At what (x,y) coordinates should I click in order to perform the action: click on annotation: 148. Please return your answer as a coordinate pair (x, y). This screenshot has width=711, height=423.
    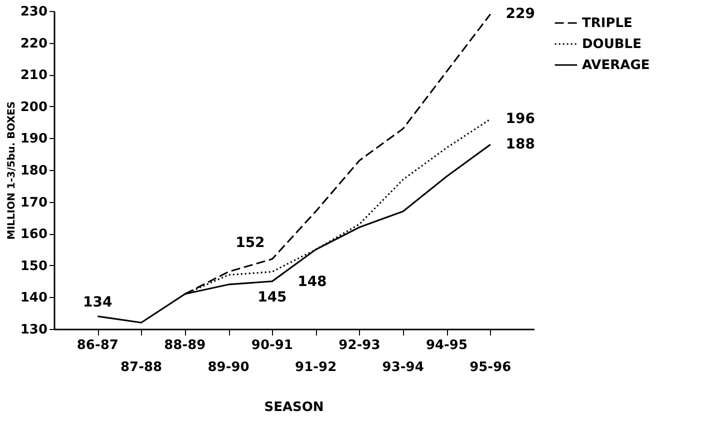
    Looking at the image, I should click on (312, 282).